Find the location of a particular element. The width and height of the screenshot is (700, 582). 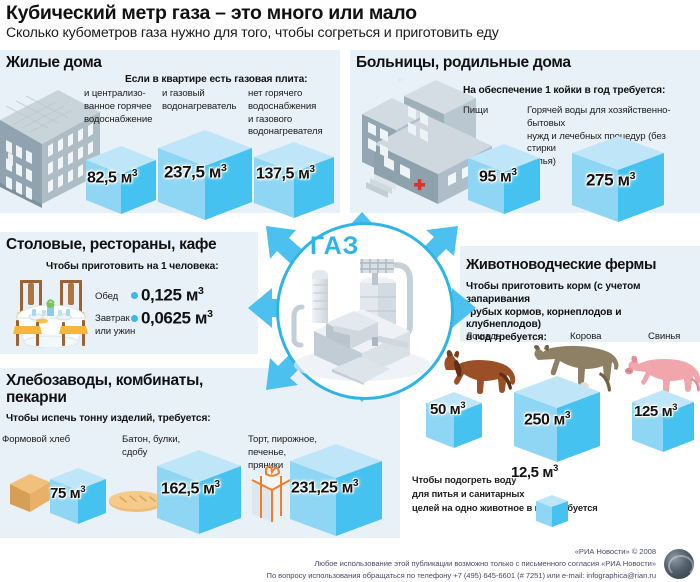

cube-housing-1-value: 237,5 м3 is located at coordinates (195, 172).